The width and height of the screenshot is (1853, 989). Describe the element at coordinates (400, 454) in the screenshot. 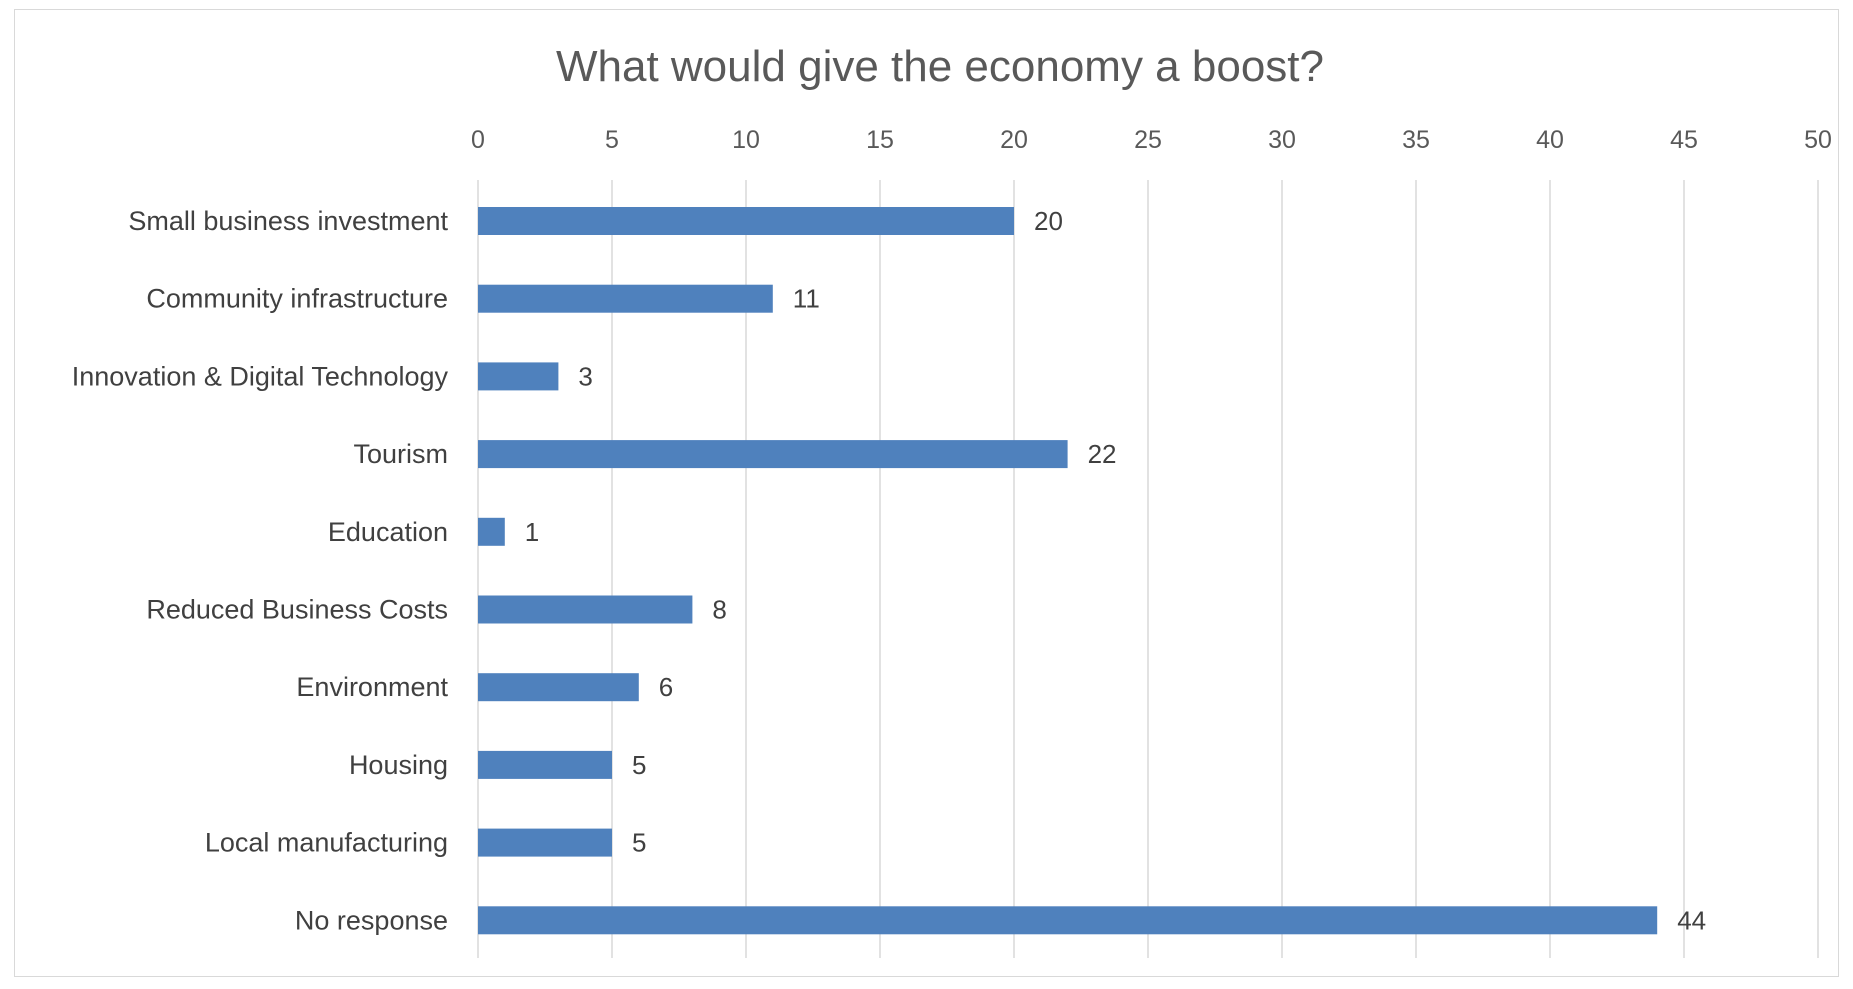

I see `category-label: Tourism` at that location.